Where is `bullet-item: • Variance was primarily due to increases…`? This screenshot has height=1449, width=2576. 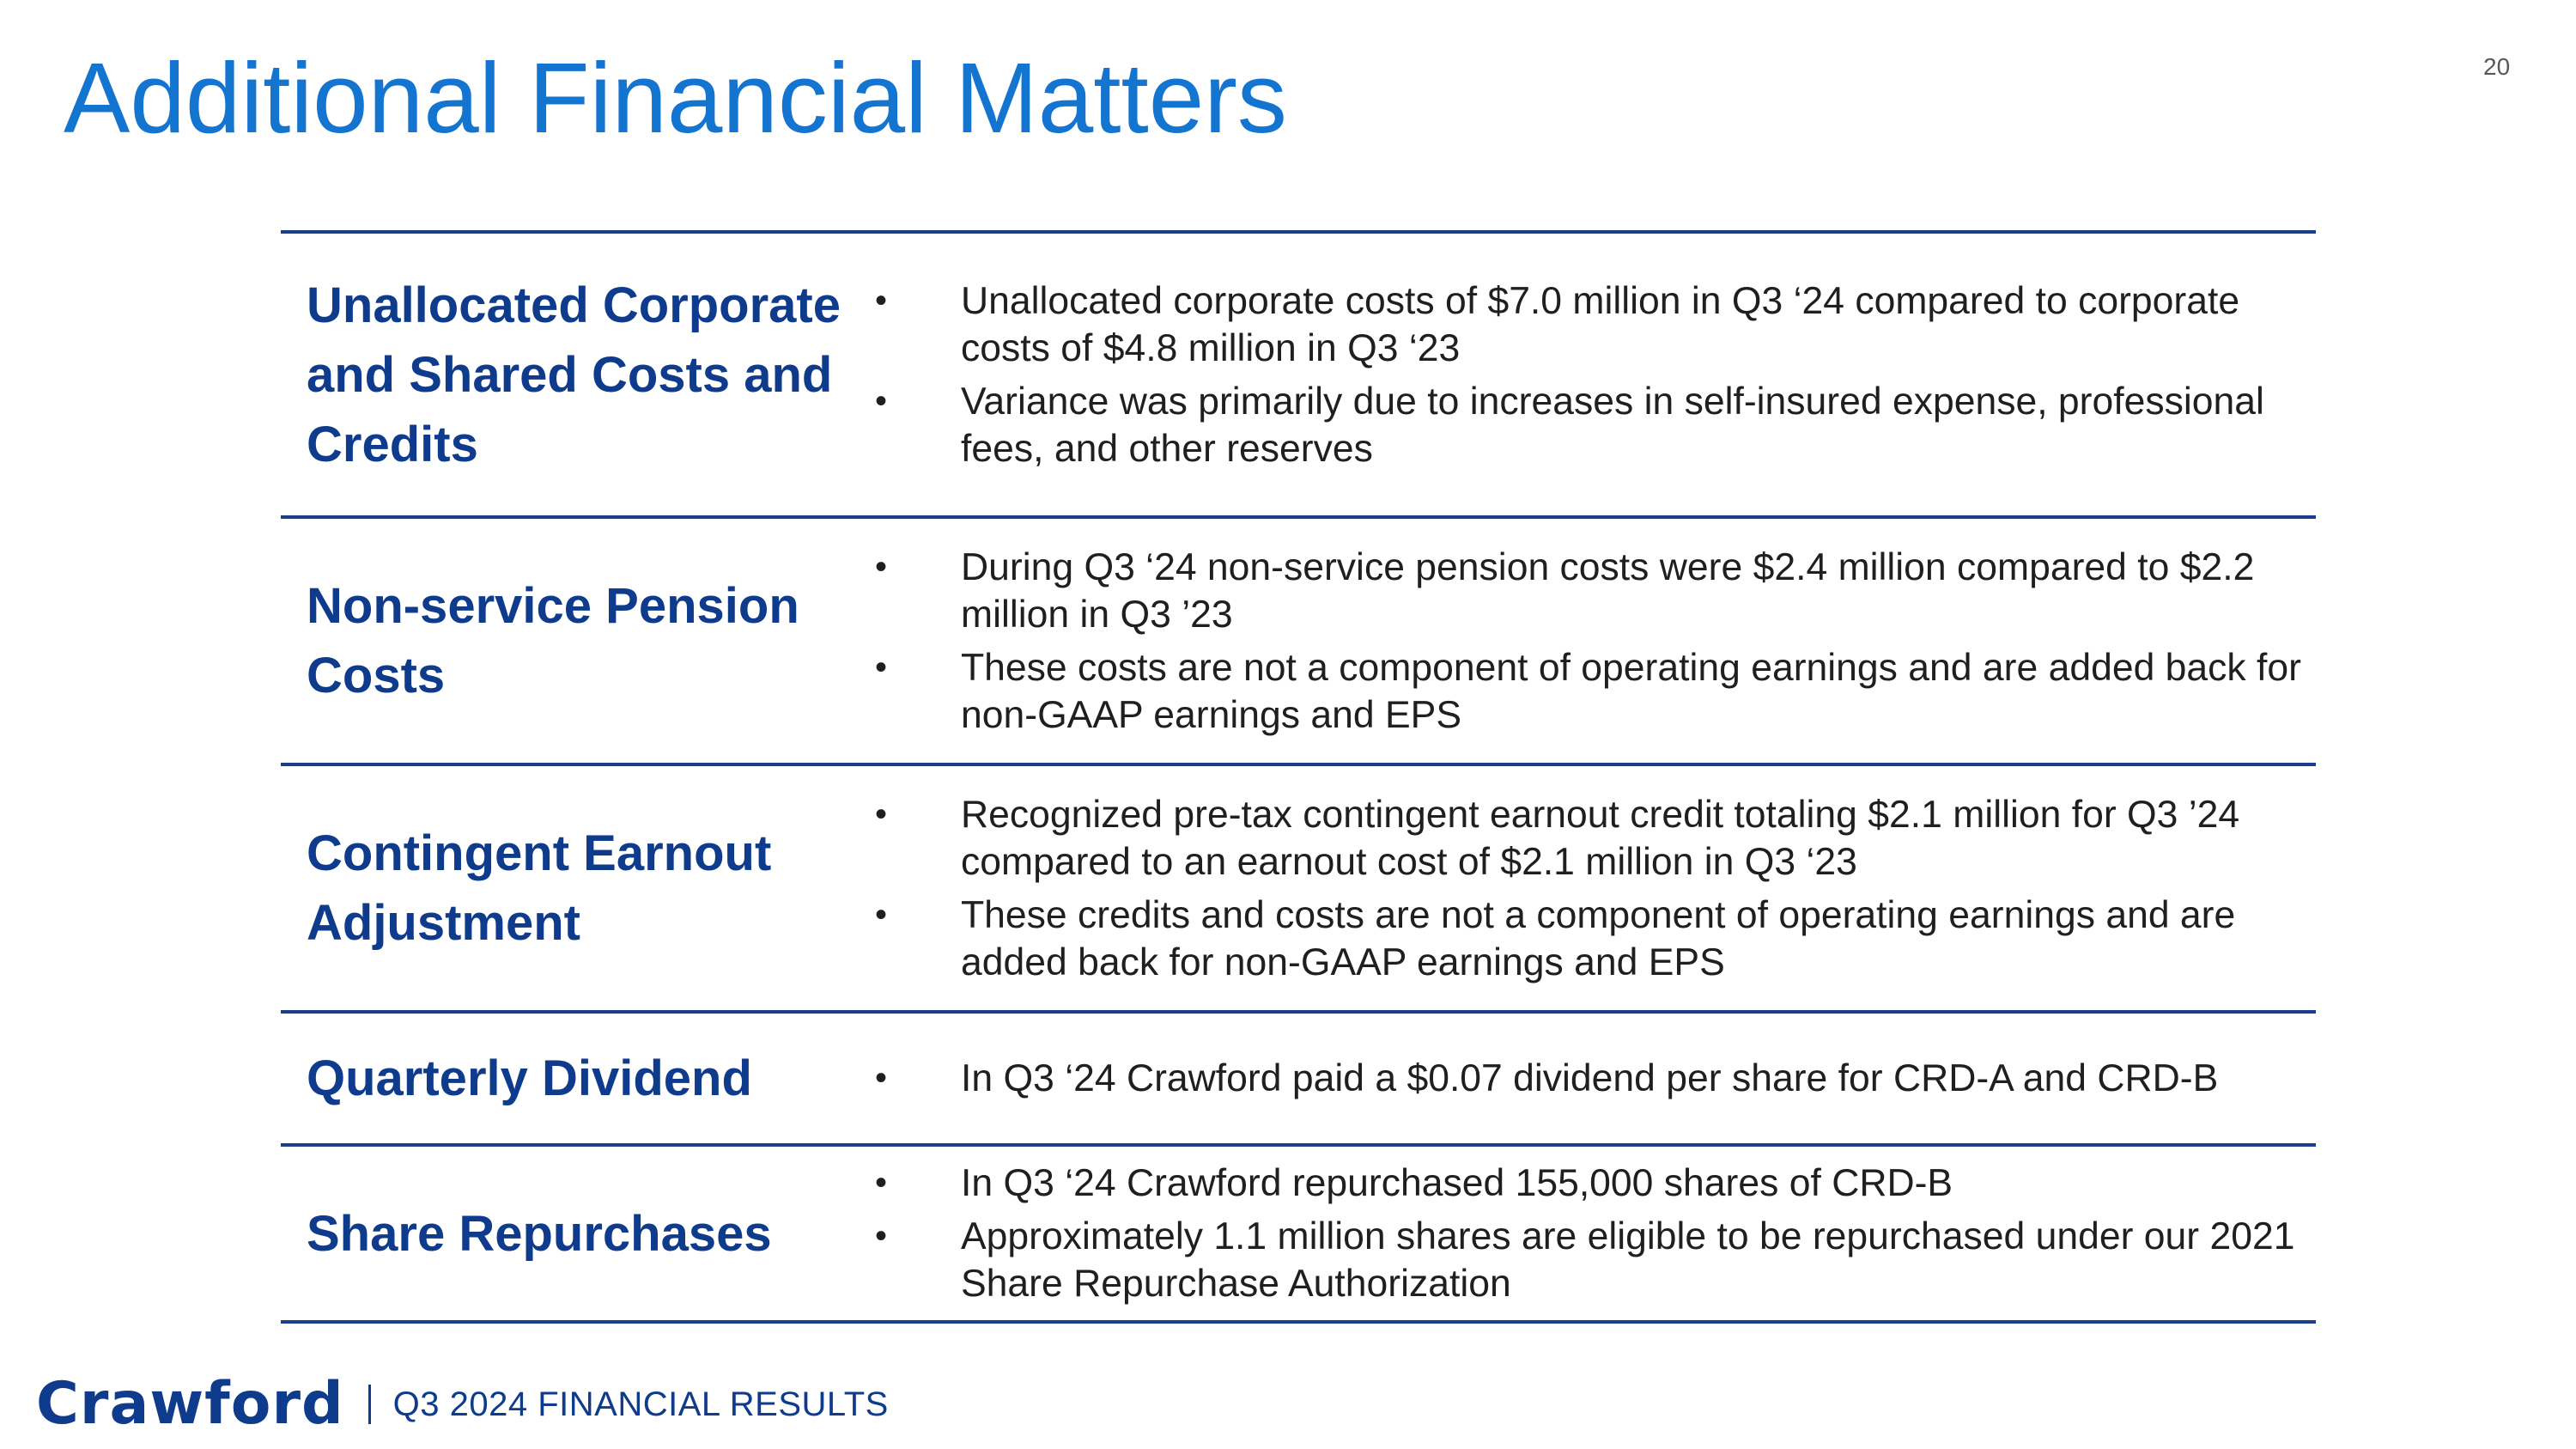 bullet-item: • Variance was primarily due to increases… is located at coordinates (1590, 425).